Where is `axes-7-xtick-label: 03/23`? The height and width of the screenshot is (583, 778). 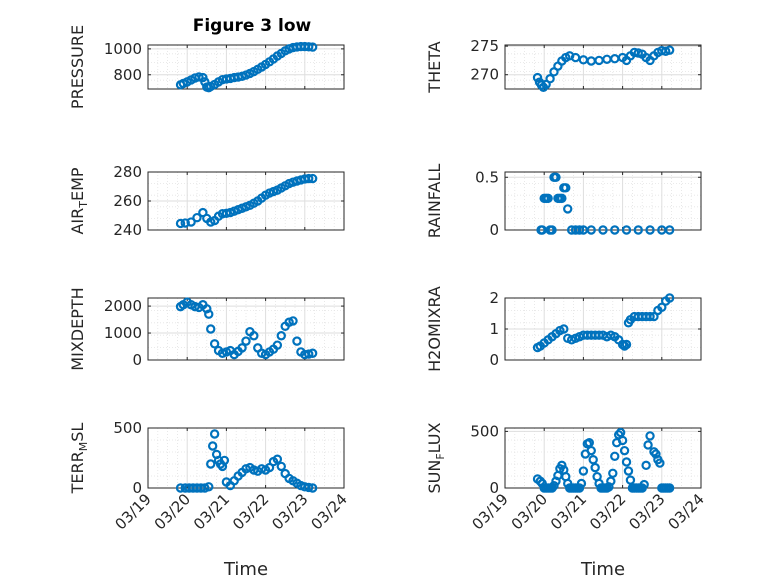 axes-7-xtick-label: 03/23 is located at coordinates (646, 511).